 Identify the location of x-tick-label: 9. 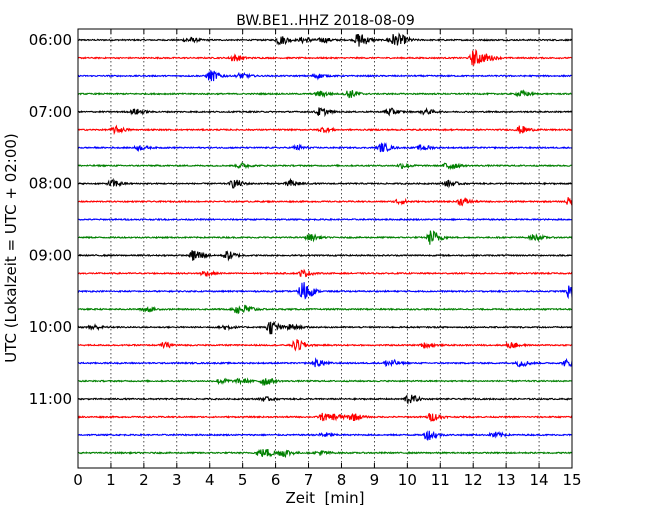
(375, 480).